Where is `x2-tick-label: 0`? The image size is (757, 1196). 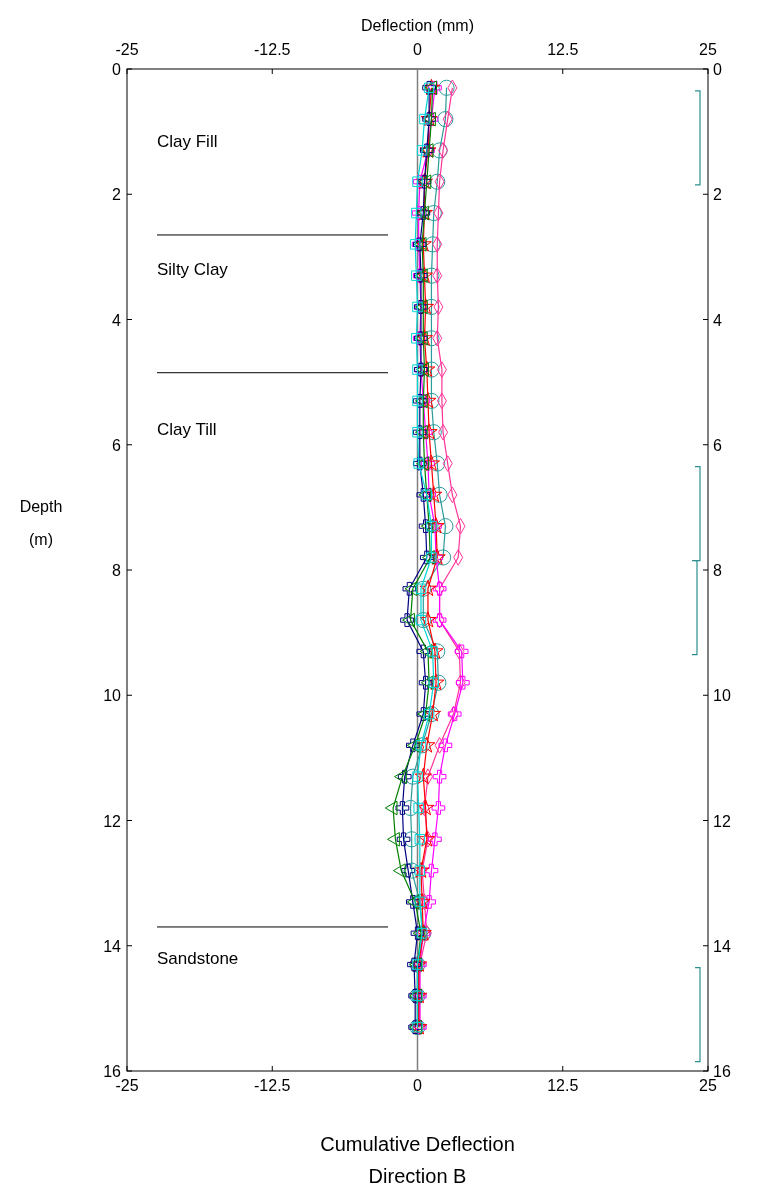 x2-tick-label: 0 is located at coordinates (418, 49).